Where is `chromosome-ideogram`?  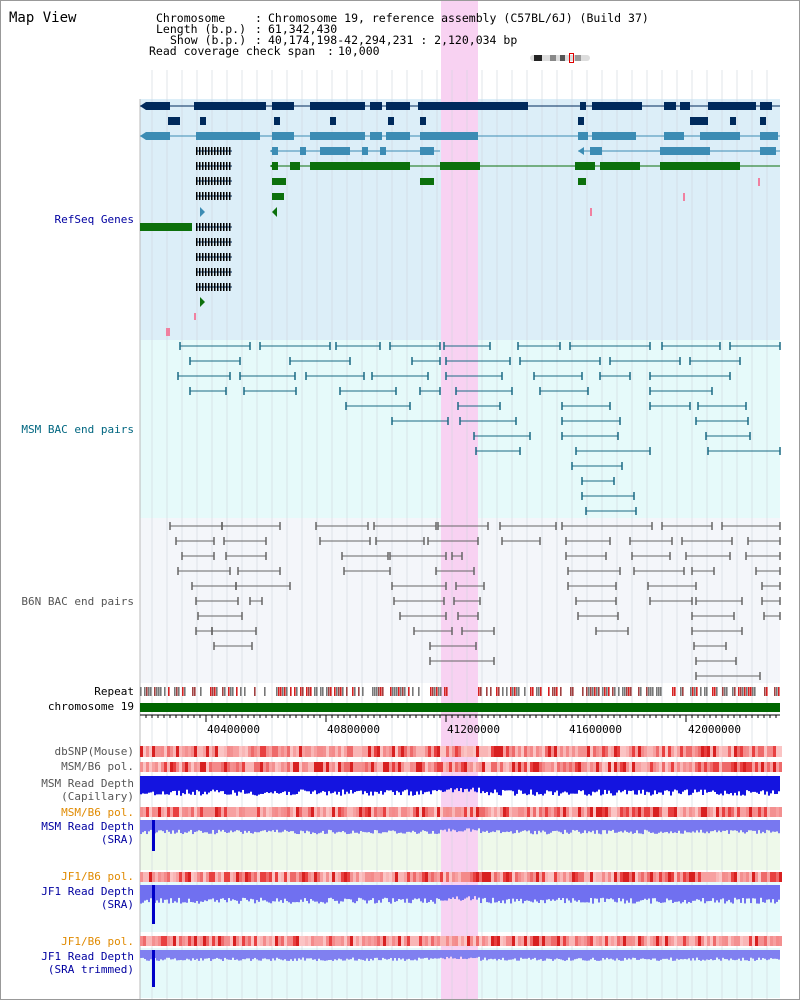 chromosome-ideogram is located at coordinates (560, 58).